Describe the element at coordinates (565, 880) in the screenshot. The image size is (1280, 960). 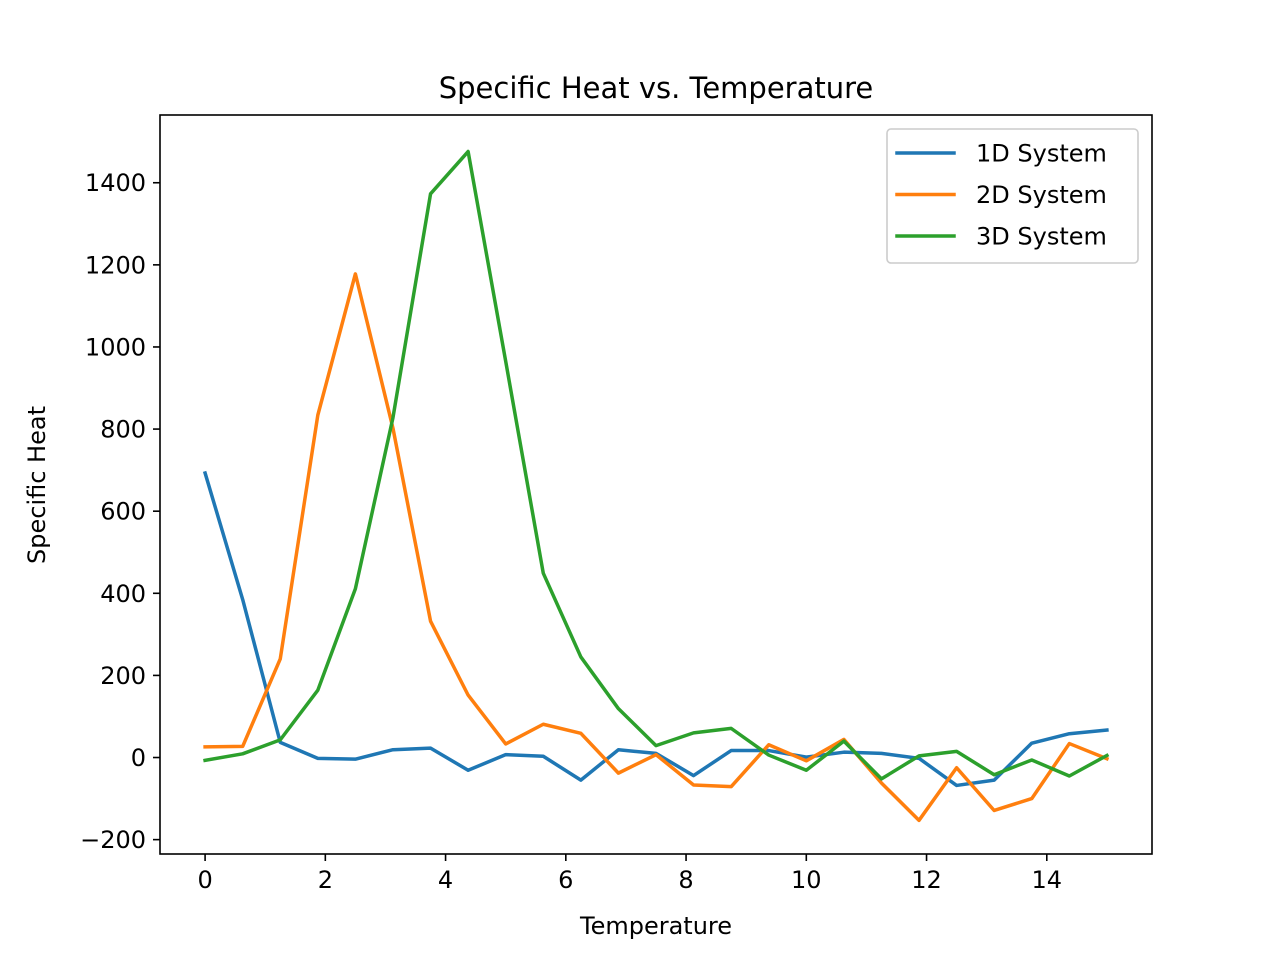
I see `x-tick-label: 6` at that location.